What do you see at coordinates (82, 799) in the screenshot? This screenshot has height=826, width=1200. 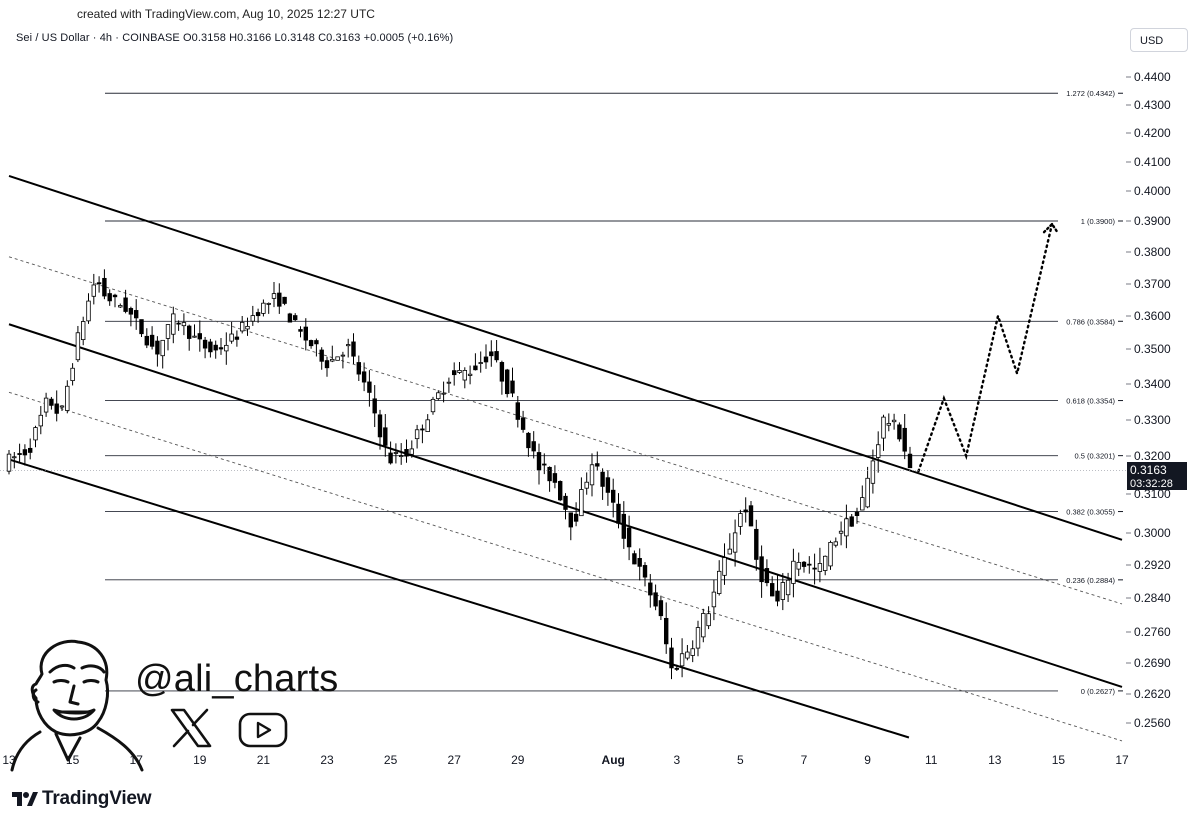 I see `tradingview-logo: TradingView` at bounding box center [82, 799].